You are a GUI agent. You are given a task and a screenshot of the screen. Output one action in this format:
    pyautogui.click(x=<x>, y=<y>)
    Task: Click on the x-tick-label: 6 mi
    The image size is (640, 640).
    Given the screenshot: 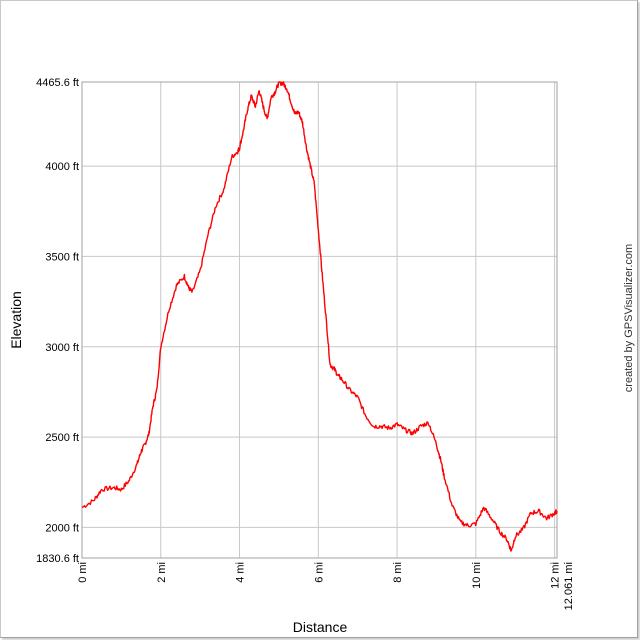 What is the action you would take?
    pyautogui.click(x=319, y=572)
    